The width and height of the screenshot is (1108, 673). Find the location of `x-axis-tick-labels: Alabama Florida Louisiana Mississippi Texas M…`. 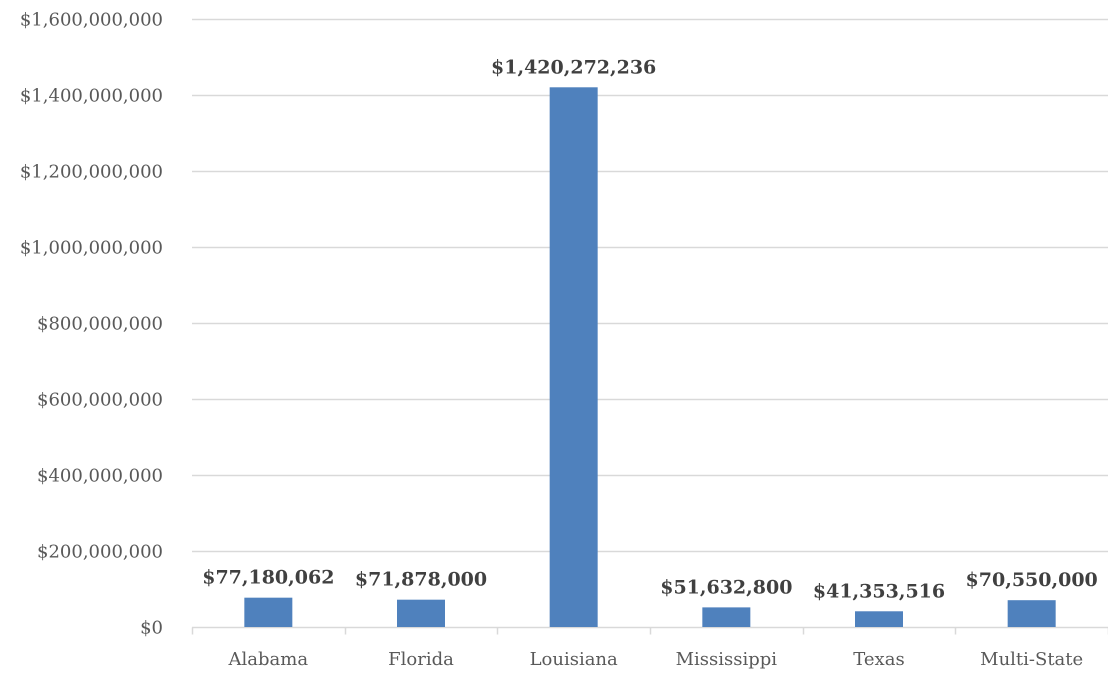

x-axis-tick-labels: Alabama Florida Louisiana Mississippi Texas M… is located at coordinates (656, 659).